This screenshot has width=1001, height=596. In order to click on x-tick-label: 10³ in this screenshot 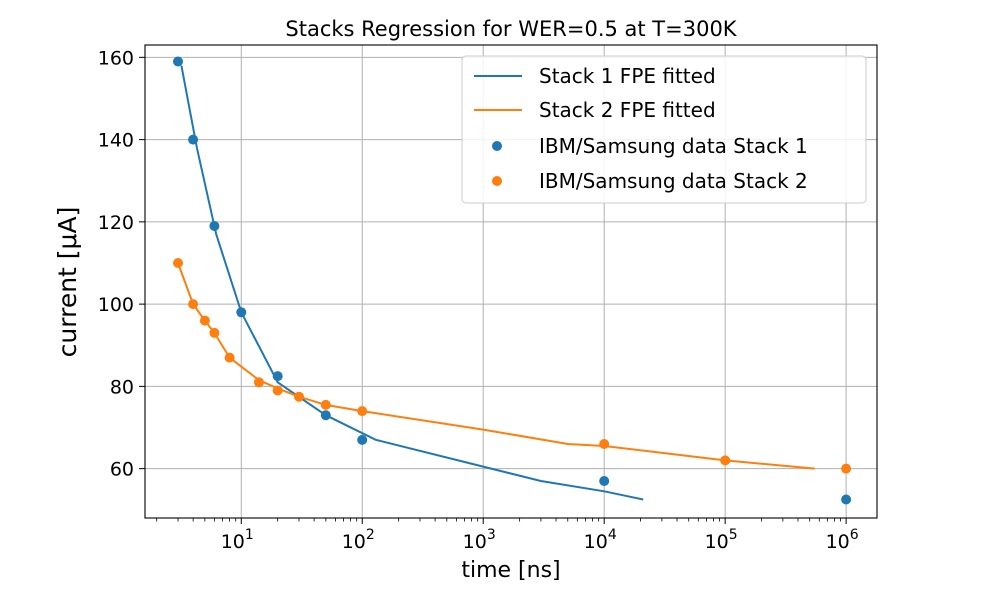, I will do `click(479, 540)`.